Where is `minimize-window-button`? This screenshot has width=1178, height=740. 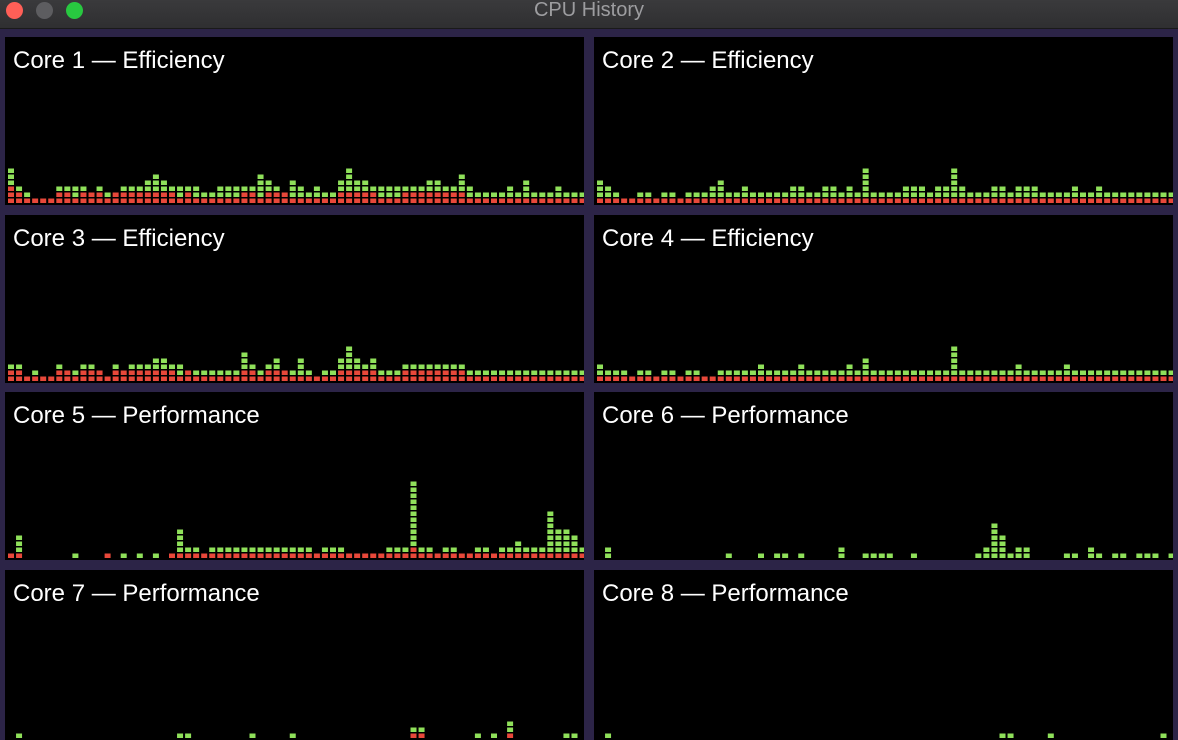 minimize-window-button is located at coordinates (44, 10).